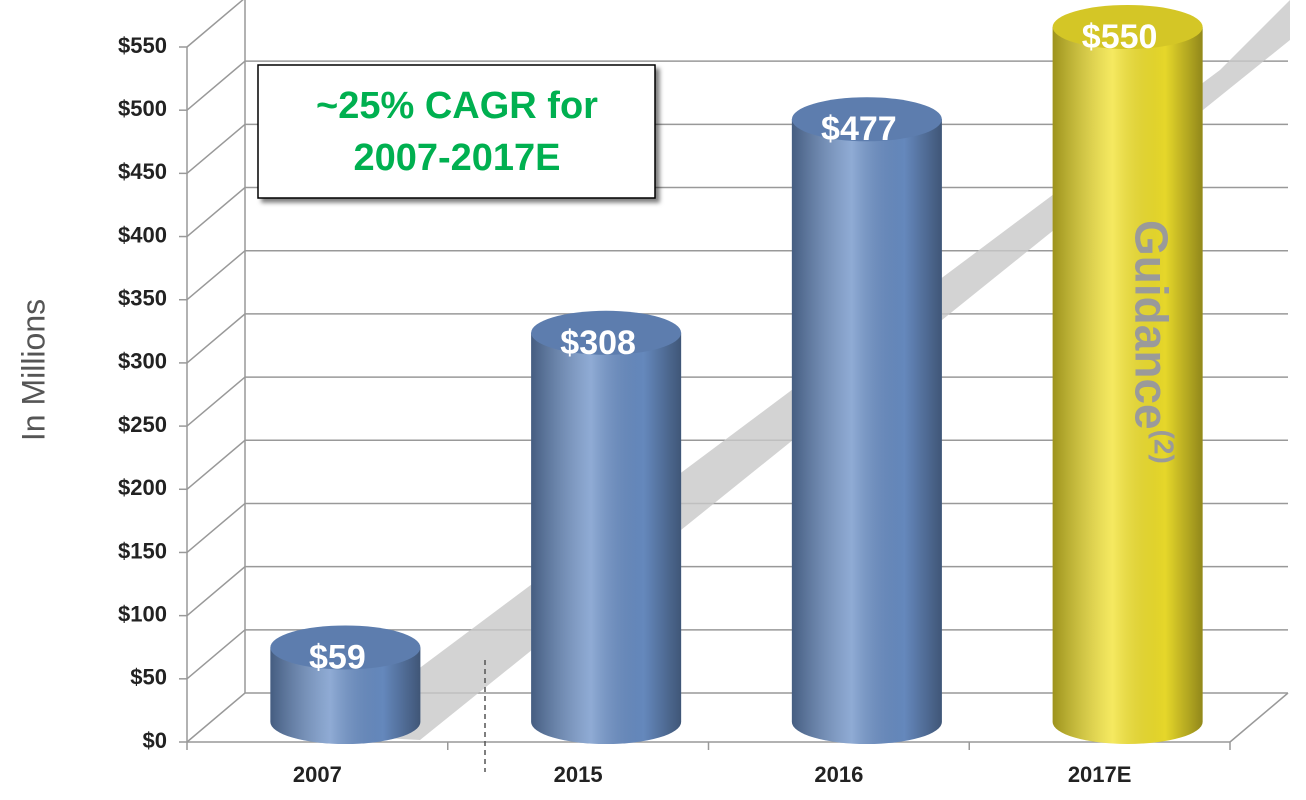 The image size is (1306, 800). I want to click on x-tick-label: 2015, so click(578, 774).